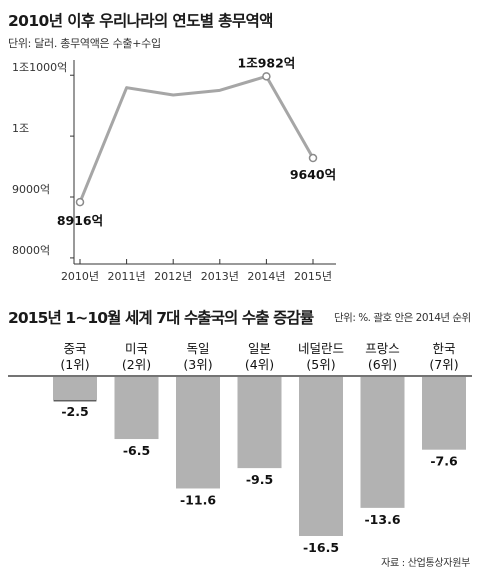  I want to click on data-label: 1조982억, so click(267, 62).